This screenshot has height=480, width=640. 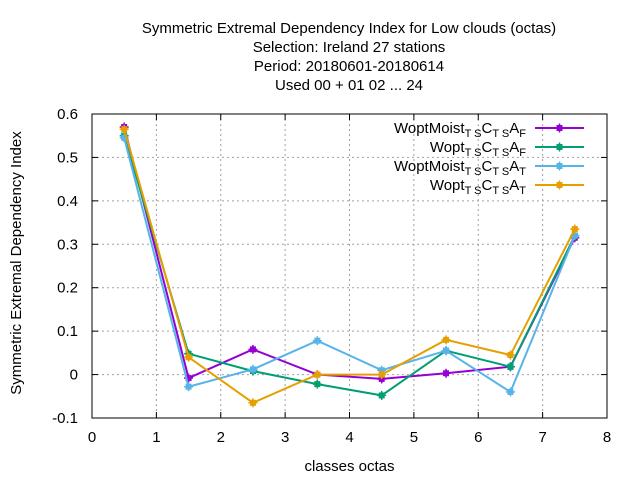 I want to click on y-tick-label: 0.2, so click(x=67, y=288).